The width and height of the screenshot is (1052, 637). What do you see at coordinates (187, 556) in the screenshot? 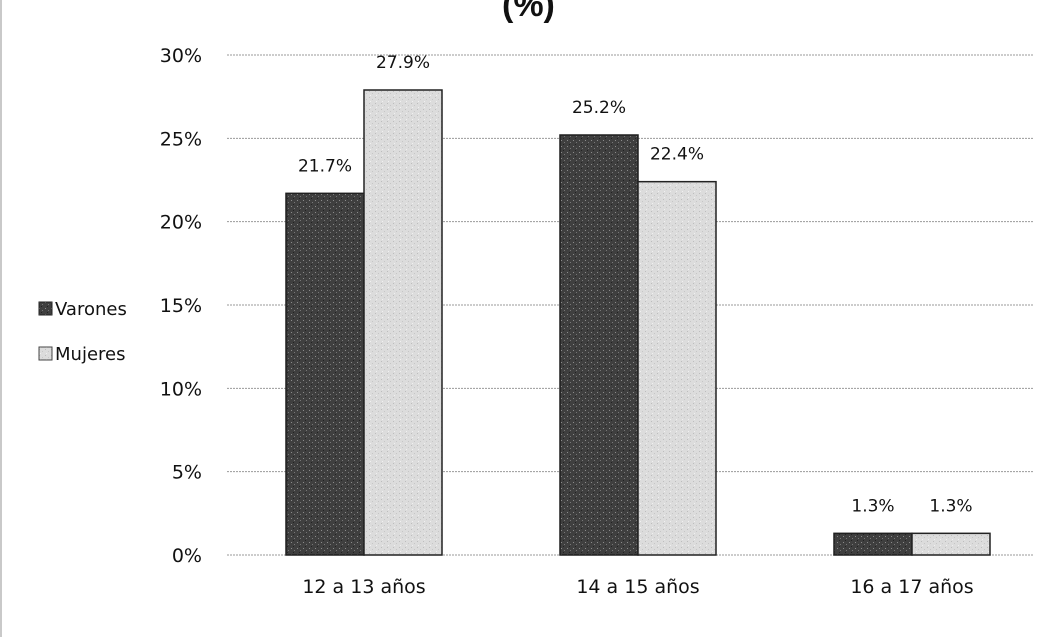
I see `y-tick-label: 0%` at bounding box center [187, 556].